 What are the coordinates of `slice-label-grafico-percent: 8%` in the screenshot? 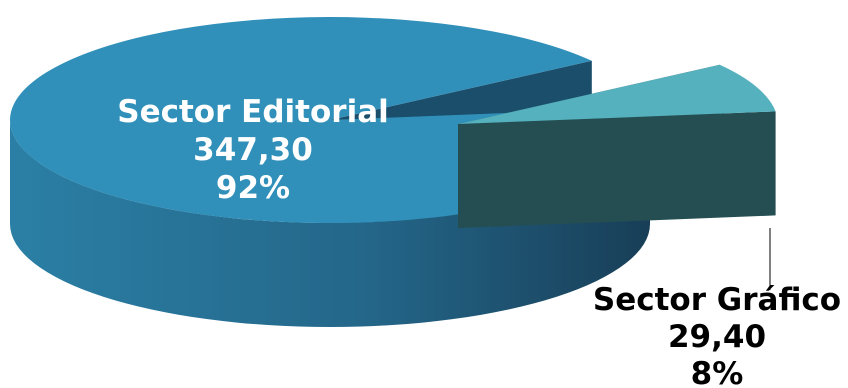 It's located at (717, 372).